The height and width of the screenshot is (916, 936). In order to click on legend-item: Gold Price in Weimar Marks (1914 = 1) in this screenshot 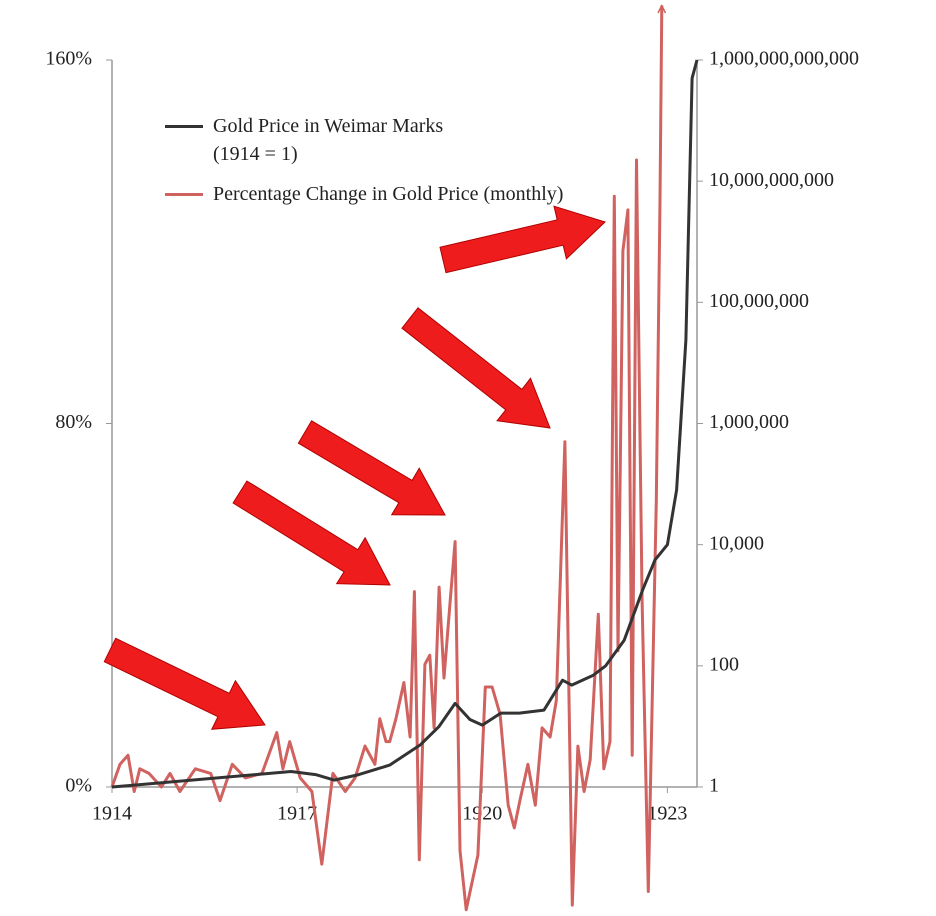, I will do `click(319, 140)`.